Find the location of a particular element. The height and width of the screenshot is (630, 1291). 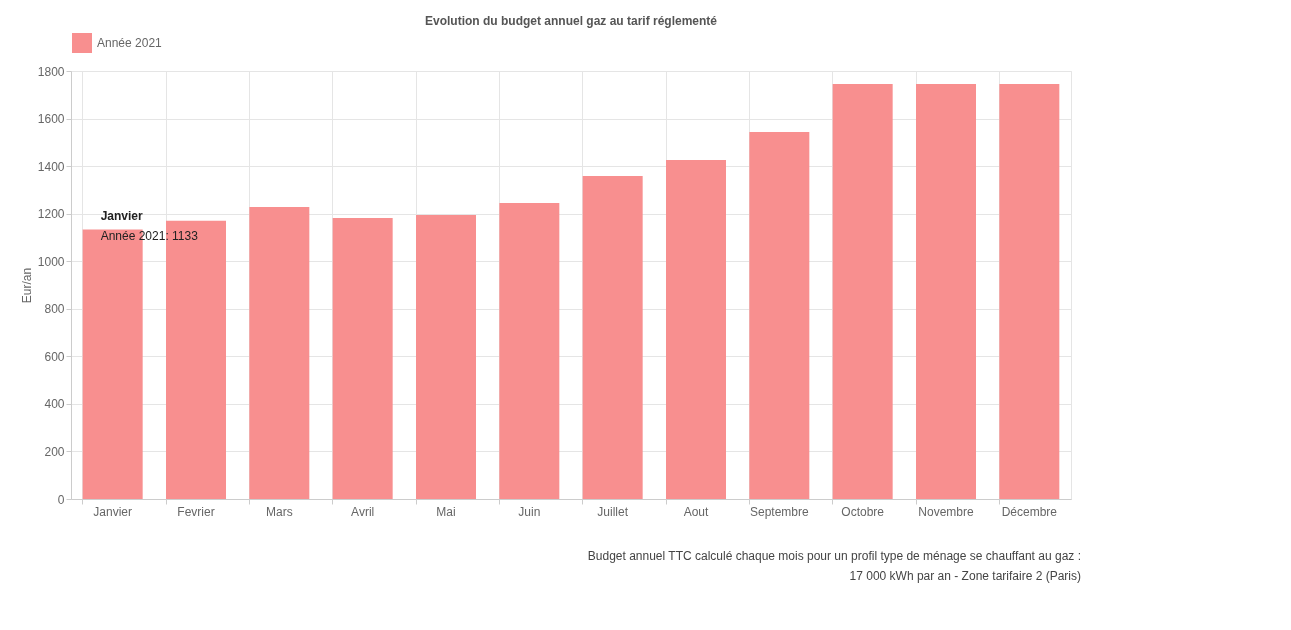

text: Budget annuel TTC calculé chaque mois pour un profil type de ménage se chauffant au gaz : is located at coordinates (834, 556).